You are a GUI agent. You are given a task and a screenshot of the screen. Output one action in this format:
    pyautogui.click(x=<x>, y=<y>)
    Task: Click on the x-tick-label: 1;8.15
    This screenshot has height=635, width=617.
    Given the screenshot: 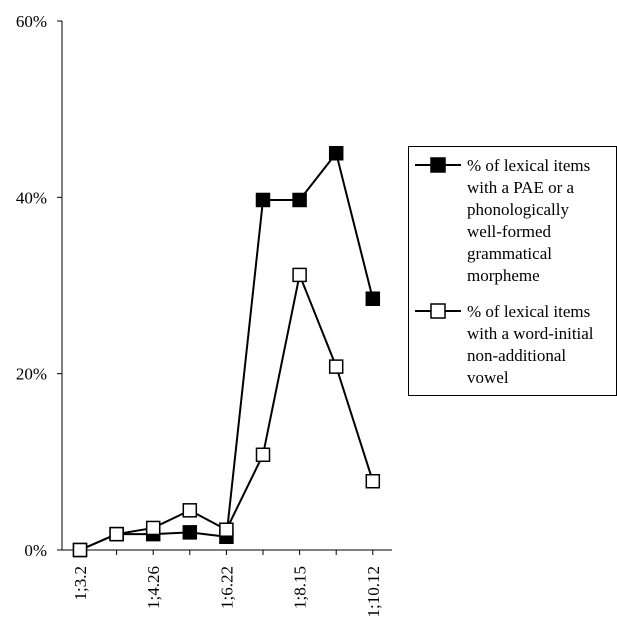 What is the action you would take?
    pyautogui.click(x=300, y=587)
    